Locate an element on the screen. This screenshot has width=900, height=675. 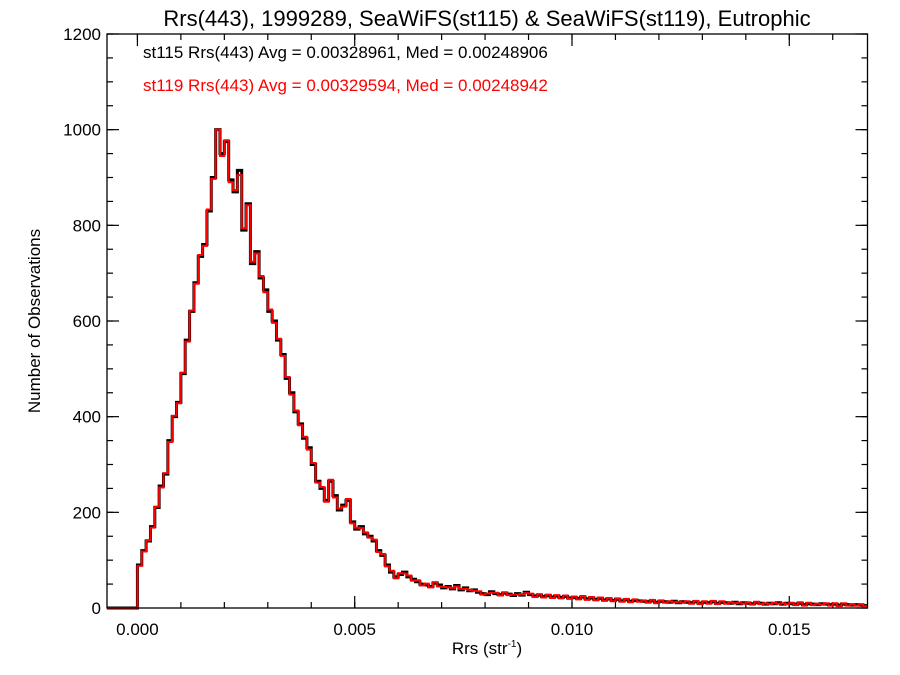
x-axis-label: Rrs (str-1) is located at coordinates (487, 648).